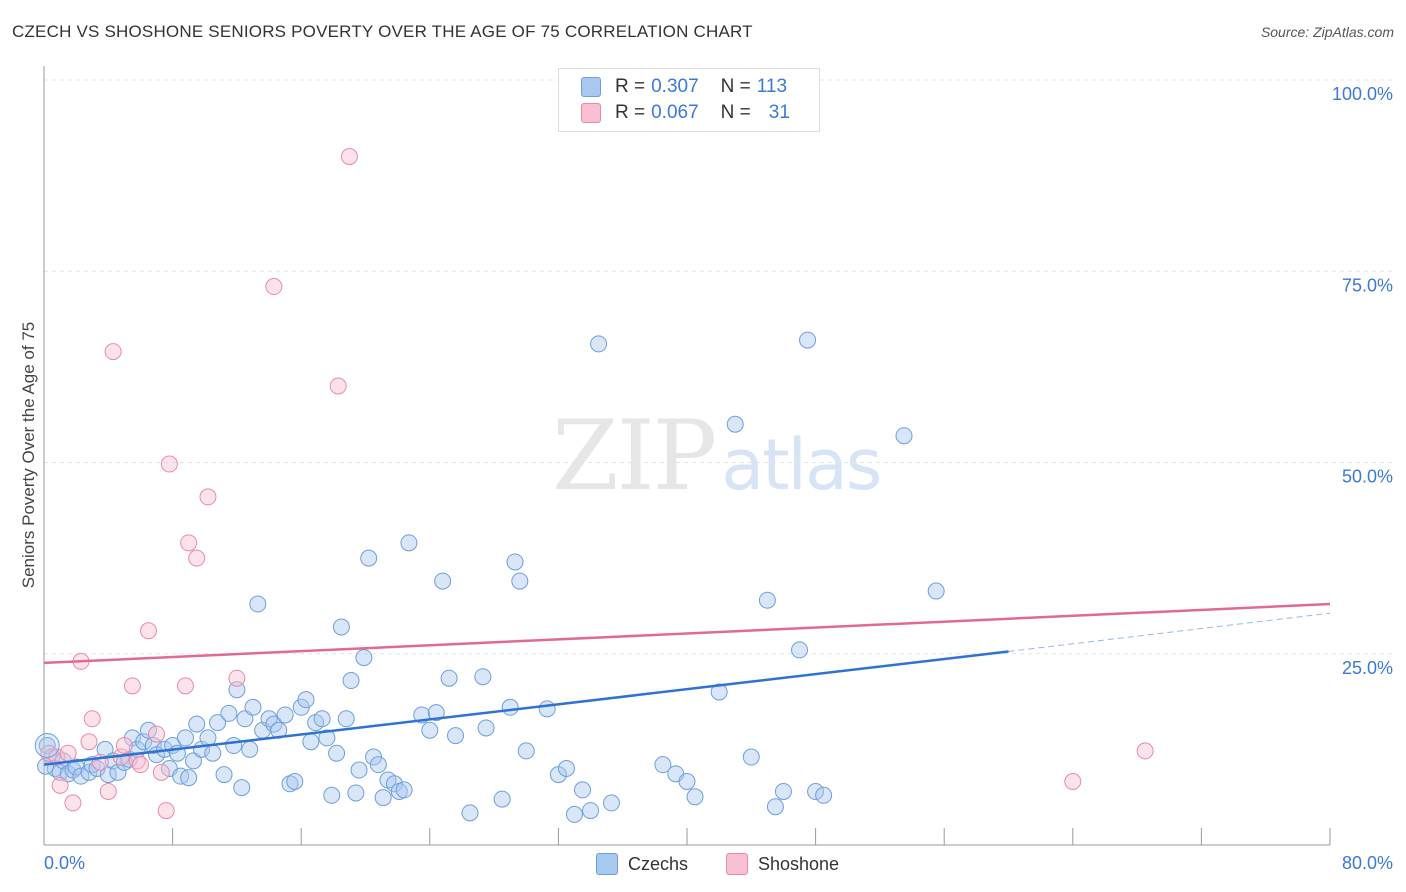 The image size is (1406, 892). I want to click on source-label: Source: ZipAtlas.com, so click(1327, 32).